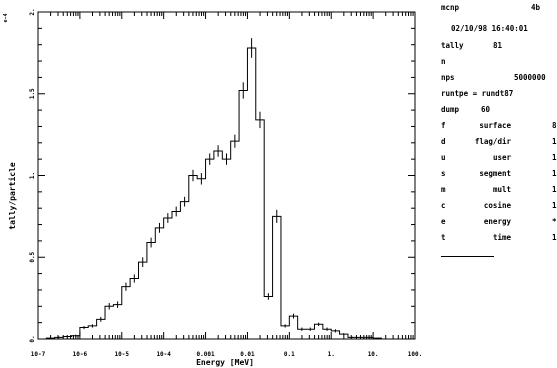 Image resolution: width=557 pixels, height=368 pixels. What do you see at coordinates (373, 354) in the screenshot?
I see `x-tick-label: 10.` at bounding box center [373, 354].